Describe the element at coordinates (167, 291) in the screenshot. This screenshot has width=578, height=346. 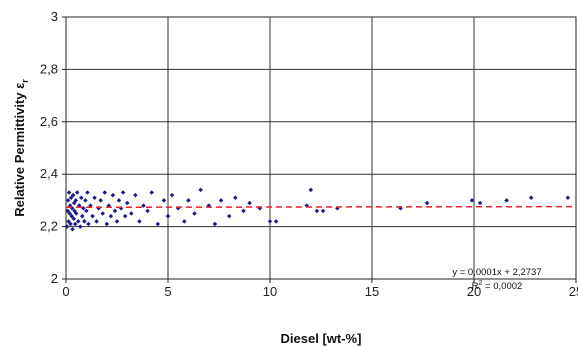
I see `x-tick-label: 5` at that location.